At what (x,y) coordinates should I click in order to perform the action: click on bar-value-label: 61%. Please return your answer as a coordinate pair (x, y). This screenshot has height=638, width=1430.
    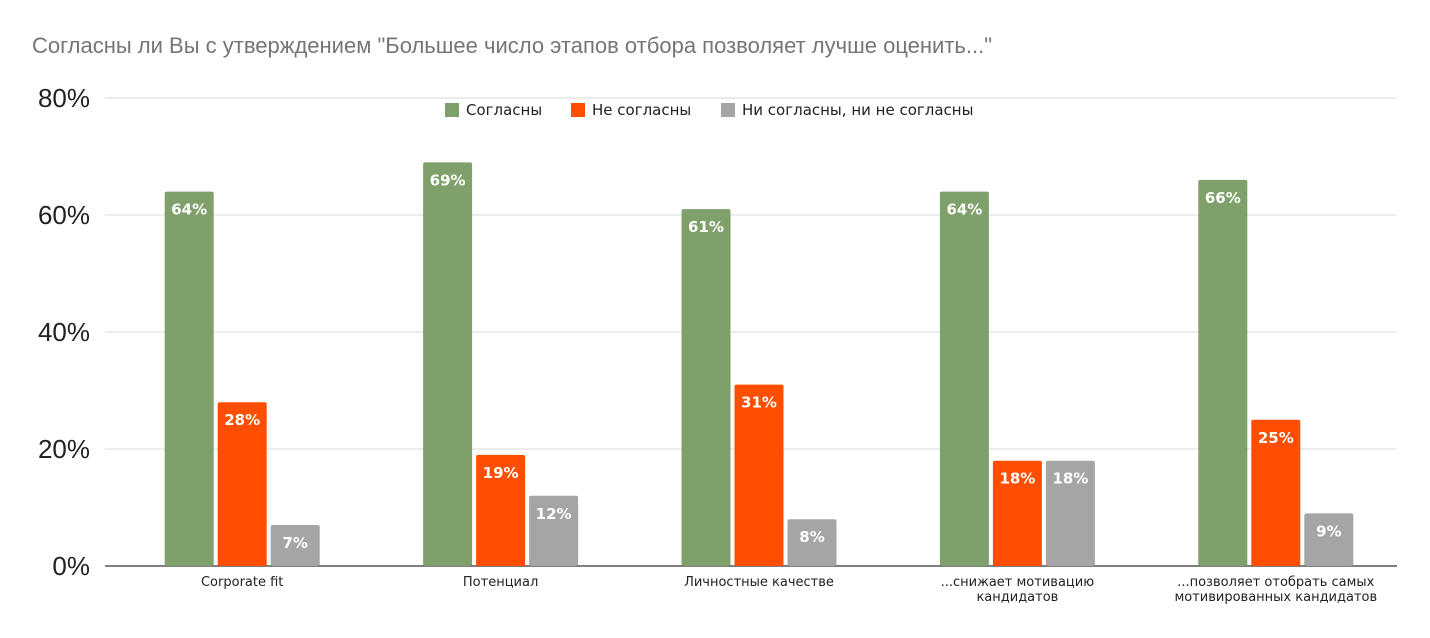
    Looking at the image, I should click on (706, 227).